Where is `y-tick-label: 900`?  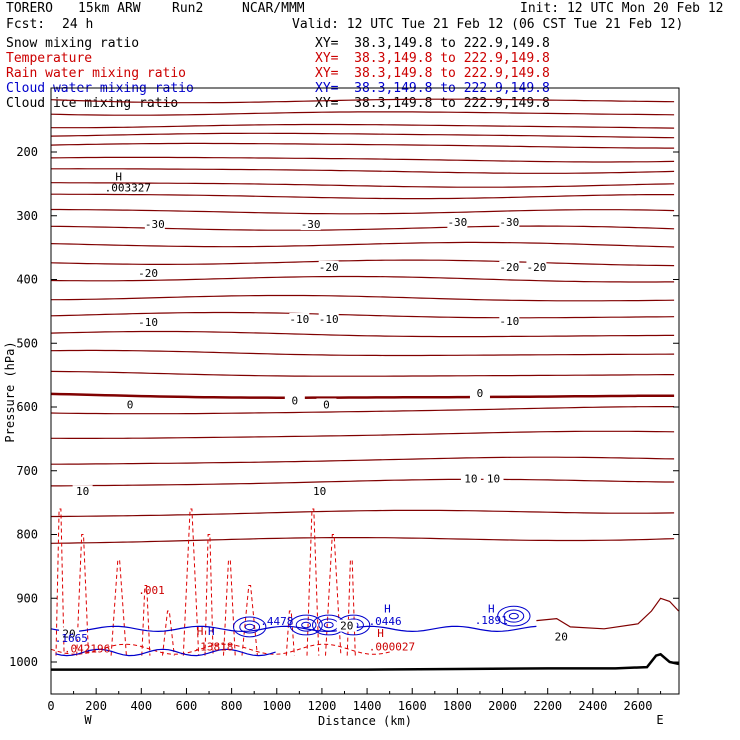
y-tick-label: 900 is located at coordinates (27, 598).